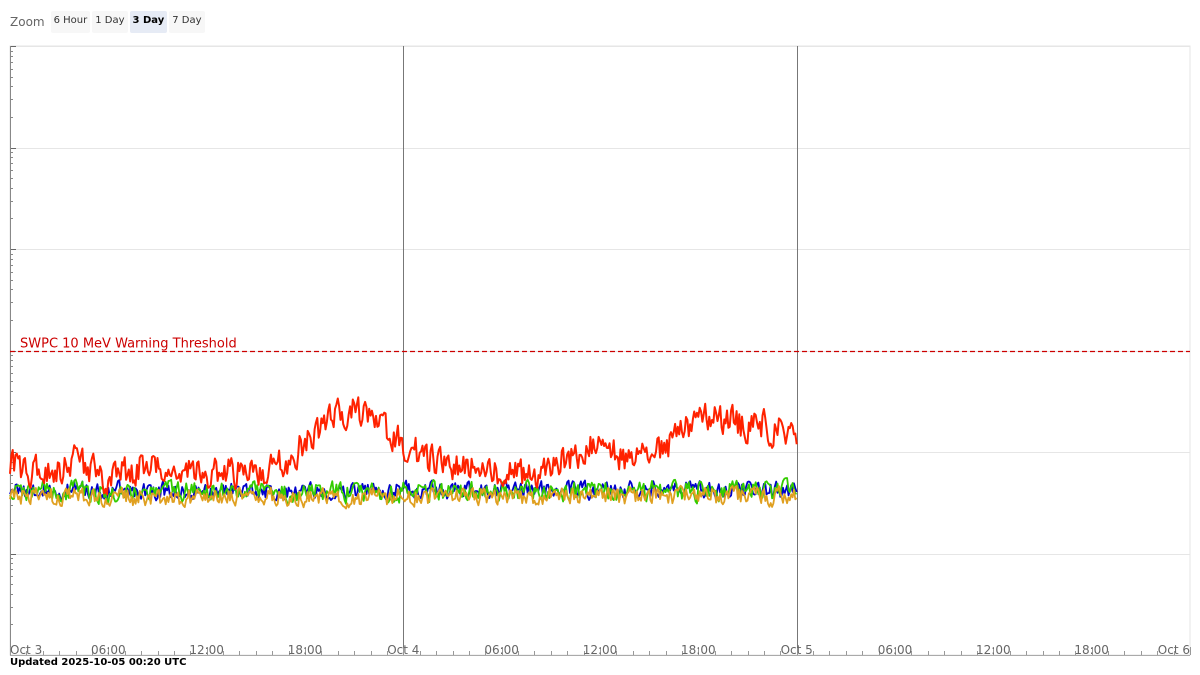  I want to click on warning-threshold-label: SWPC 10 MeV Warning Threshold, so click(128, 344).